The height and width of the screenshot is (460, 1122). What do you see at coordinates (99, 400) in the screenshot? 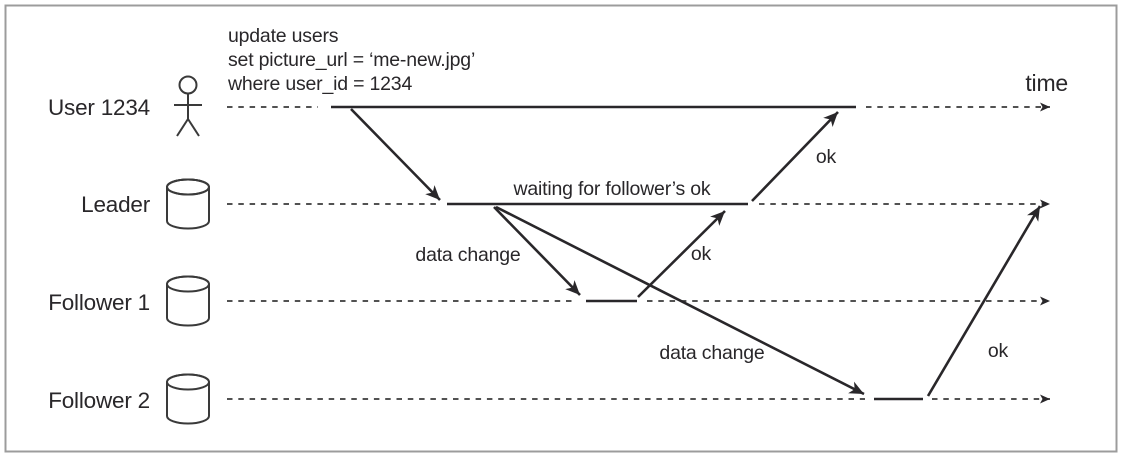
I see `lane-label-follower-2: Follower 2` at bounding box center [99, 400].